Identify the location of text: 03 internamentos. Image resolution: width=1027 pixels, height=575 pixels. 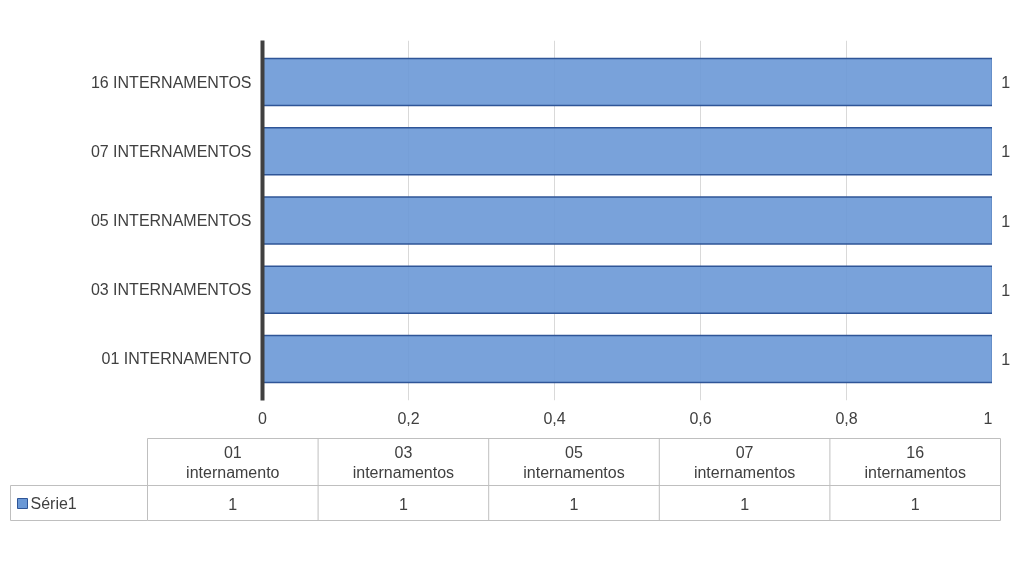
(403, 462).